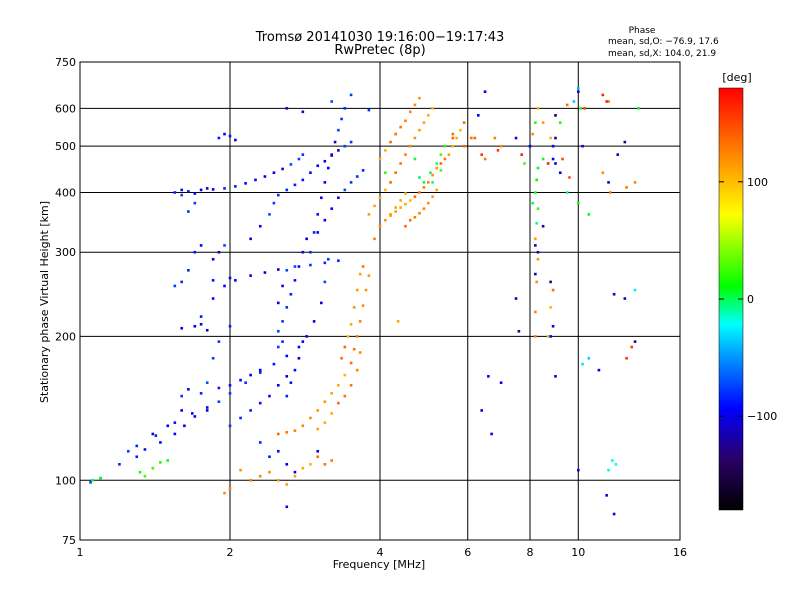 Image resolution: width=800 pixels, height=600 pixels. Describe the element at coordinates (748, 299) in the screenshot. I see `colorbar-ticks: −100 0 100` at that location.